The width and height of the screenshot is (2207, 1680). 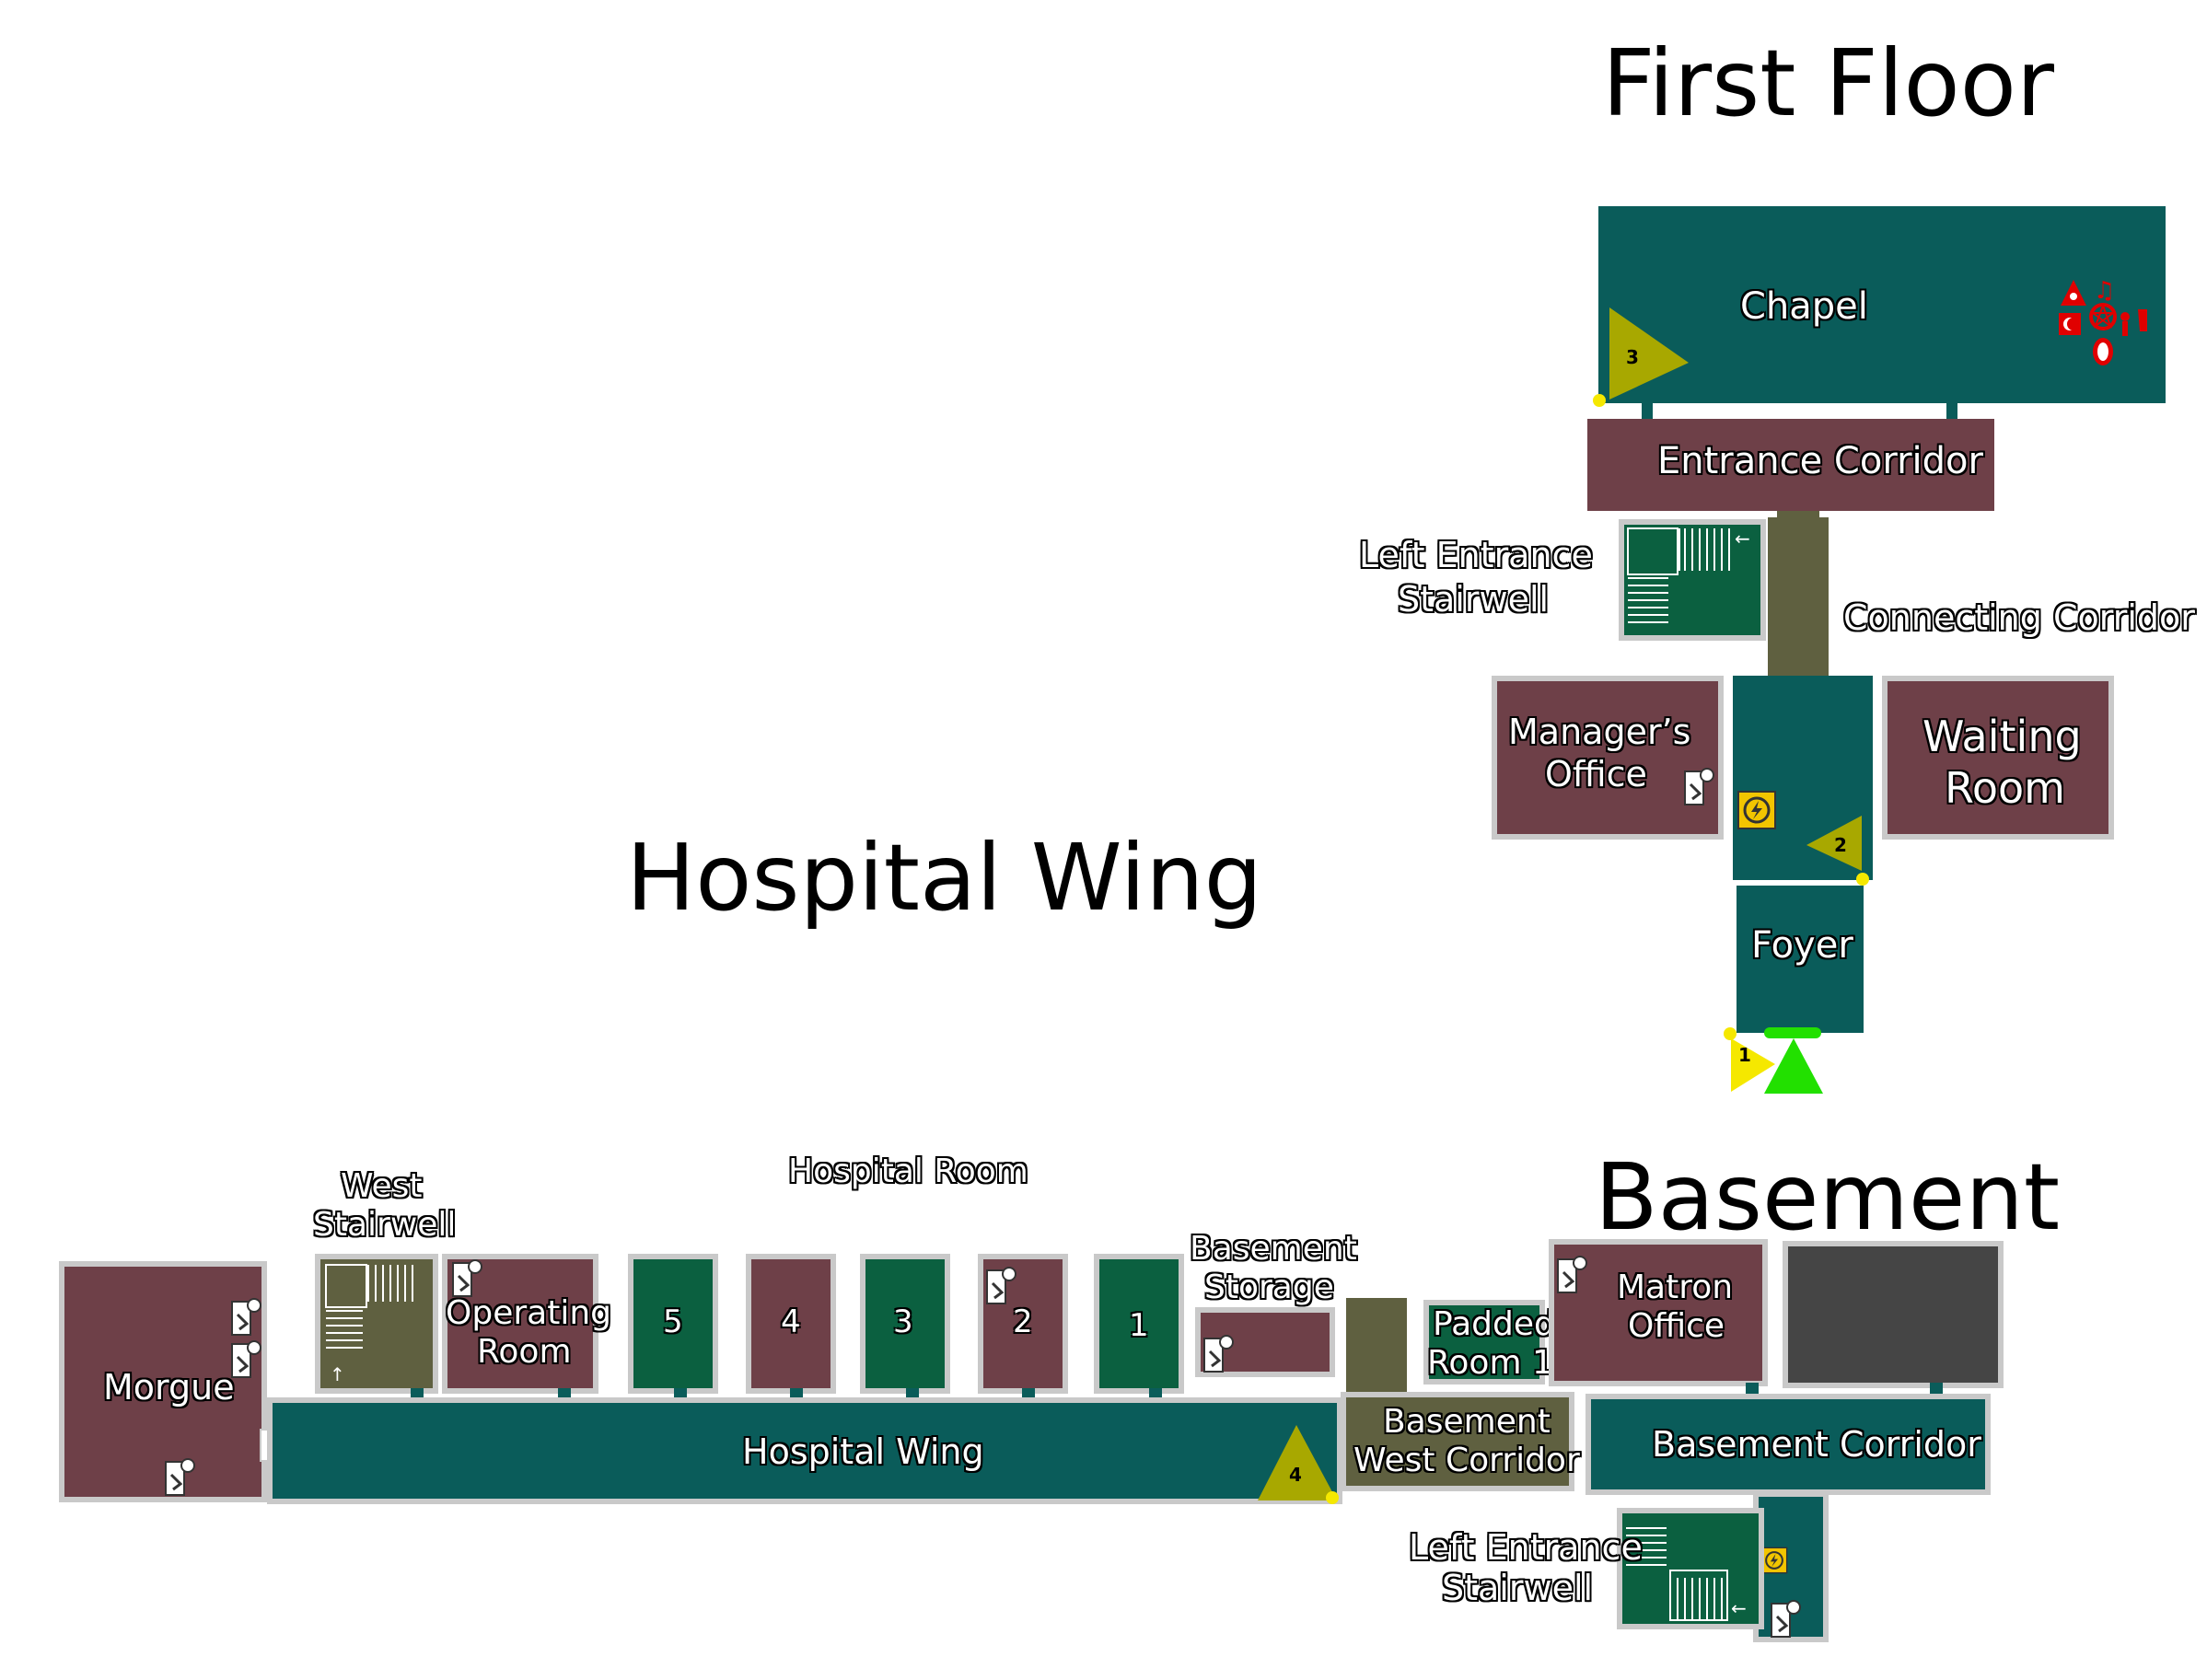 I want to click on morgue-label: Morgue, so click(x=169, y=1387).